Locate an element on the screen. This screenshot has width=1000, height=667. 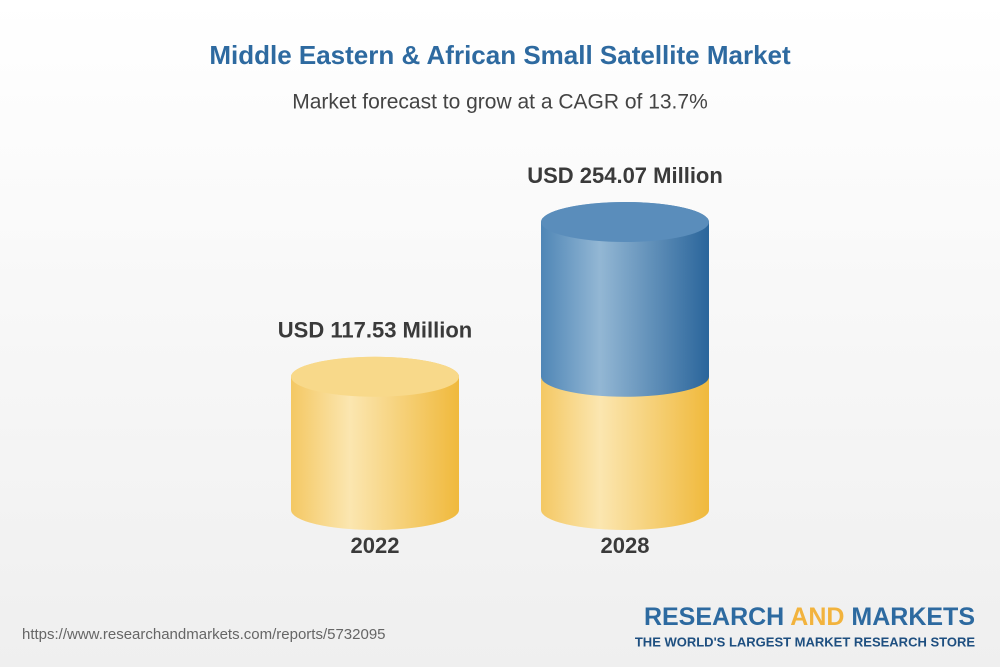
brand-part: RESEARCH is located at coordinates (714, 617).